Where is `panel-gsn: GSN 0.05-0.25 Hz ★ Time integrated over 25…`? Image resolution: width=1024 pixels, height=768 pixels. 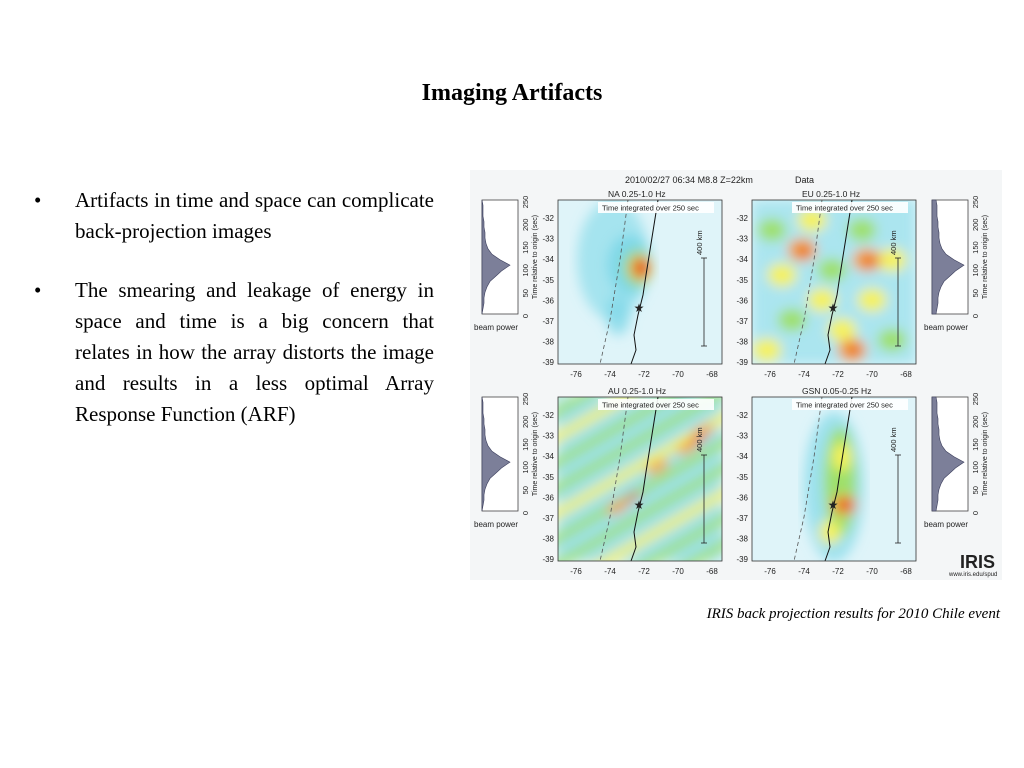
panel-gsn: GSN 0.05-0.25 Hz ★ Time integrated over 25… is located at coordinates (826, 481).